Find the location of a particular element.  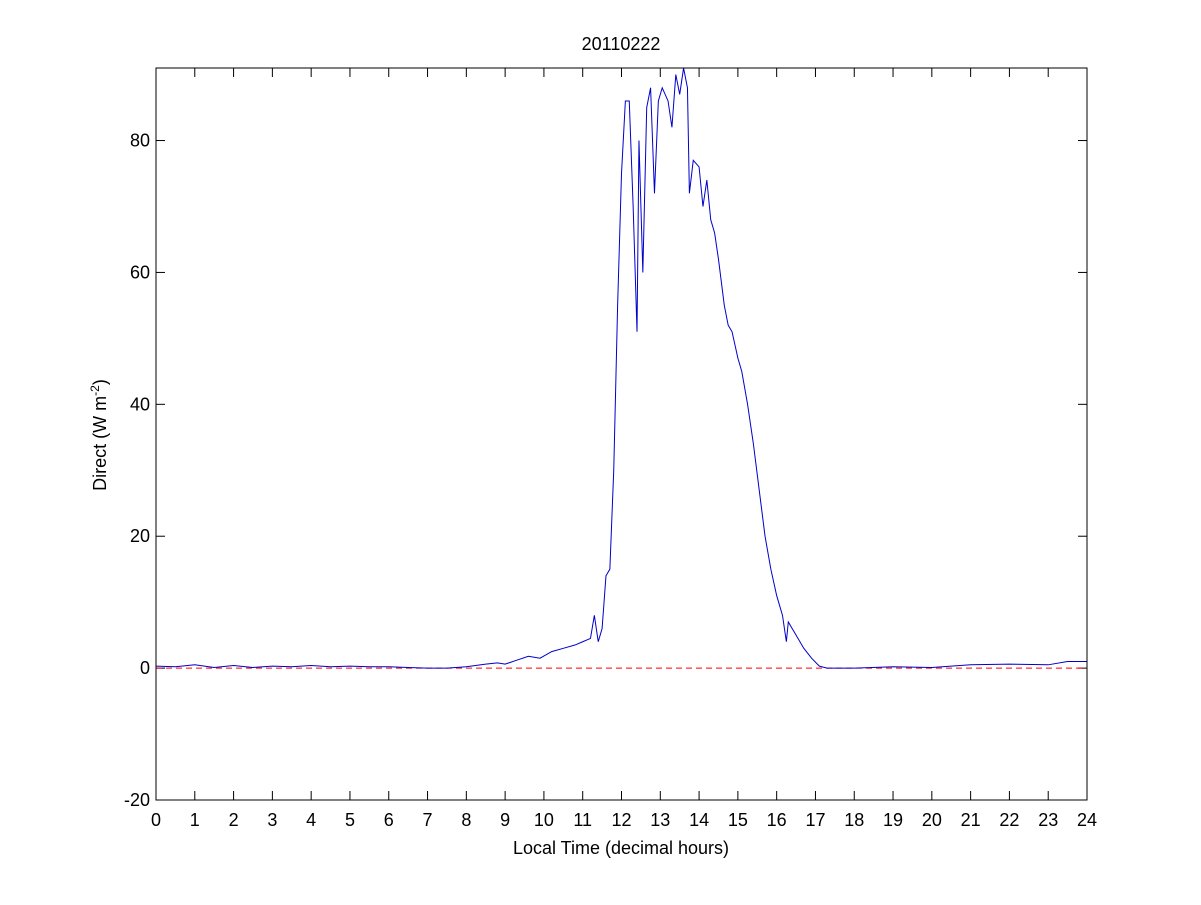

x-axis-label: Local Time (decimal hours) is located at coordinates (621, 848).